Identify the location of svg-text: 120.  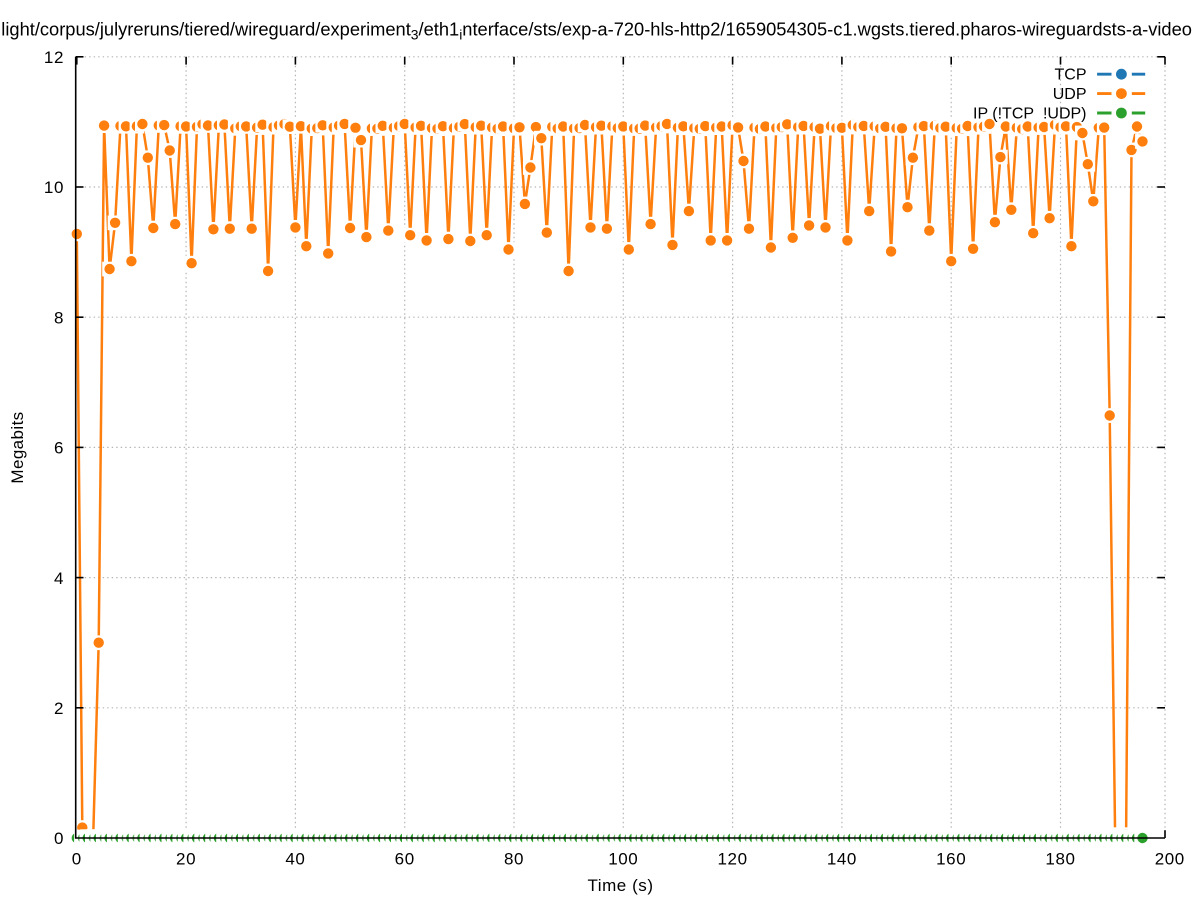
(733, 859).